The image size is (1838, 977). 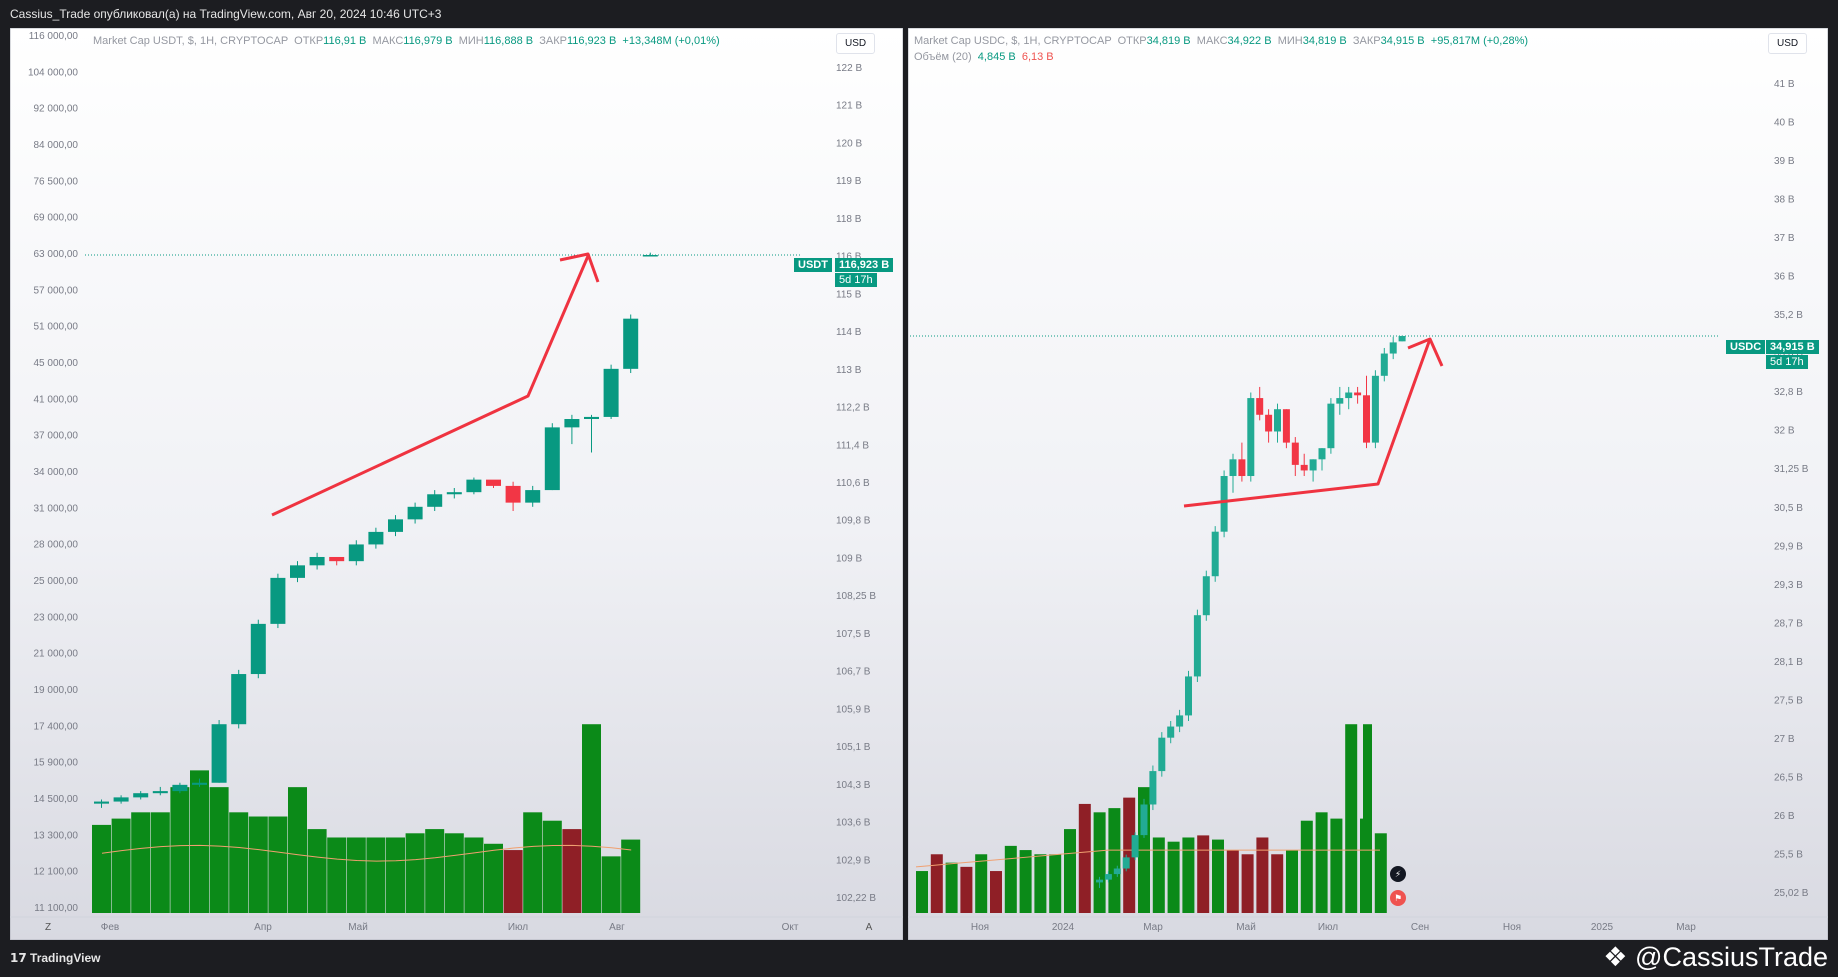 I want to click on usdc-right-tick-label: 32,8 B, so click(x=1788, y=392).